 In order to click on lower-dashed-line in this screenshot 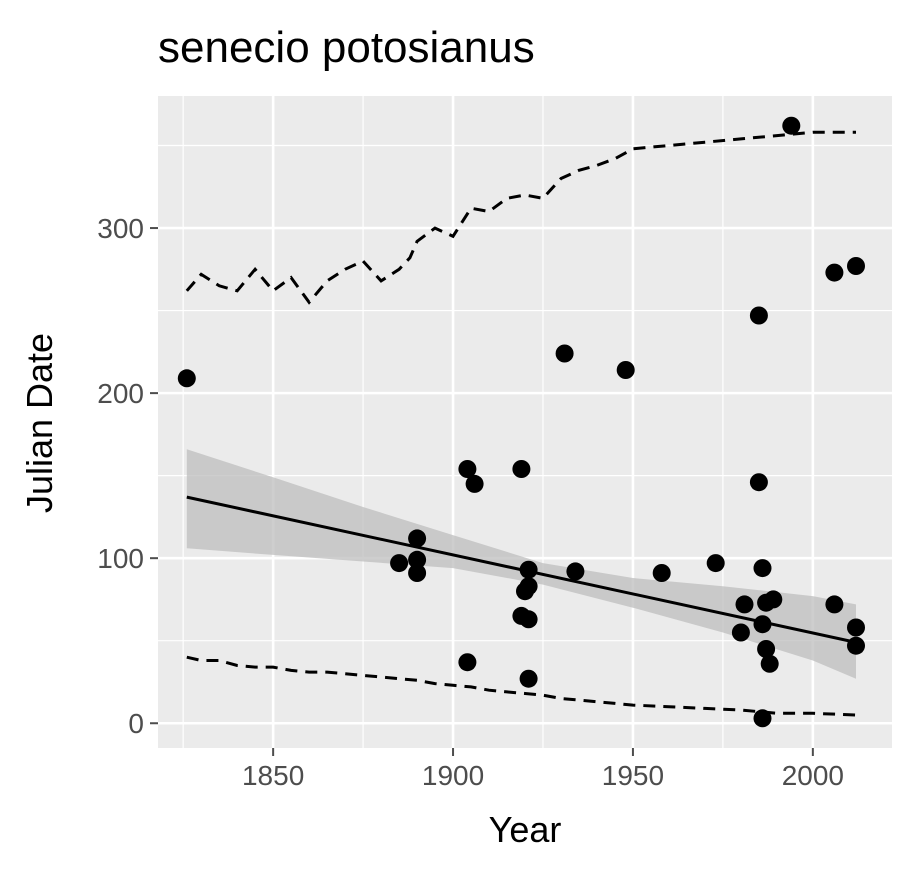, I will do `click(521, 686)`.